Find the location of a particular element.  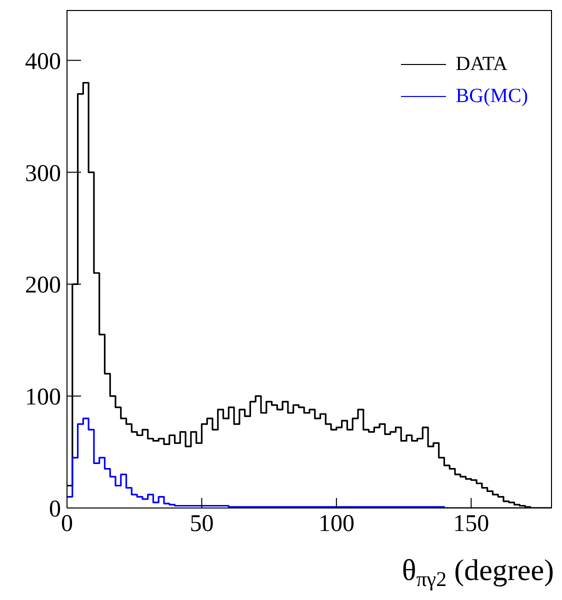

y-tick-label: 300 is located at coordinates (43, 173).